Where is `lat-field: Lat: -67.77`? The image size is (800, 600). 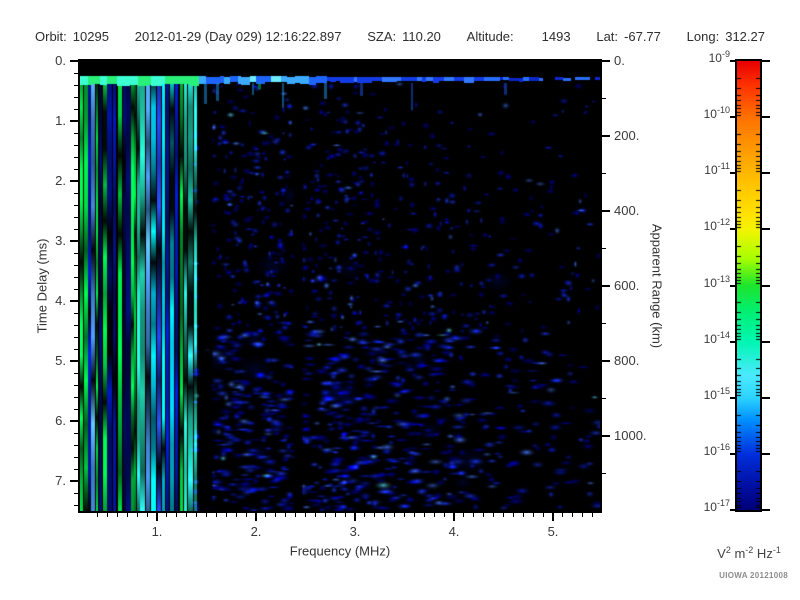 lat-field: Lat: -67.77 is located at coordinates (628, 36).